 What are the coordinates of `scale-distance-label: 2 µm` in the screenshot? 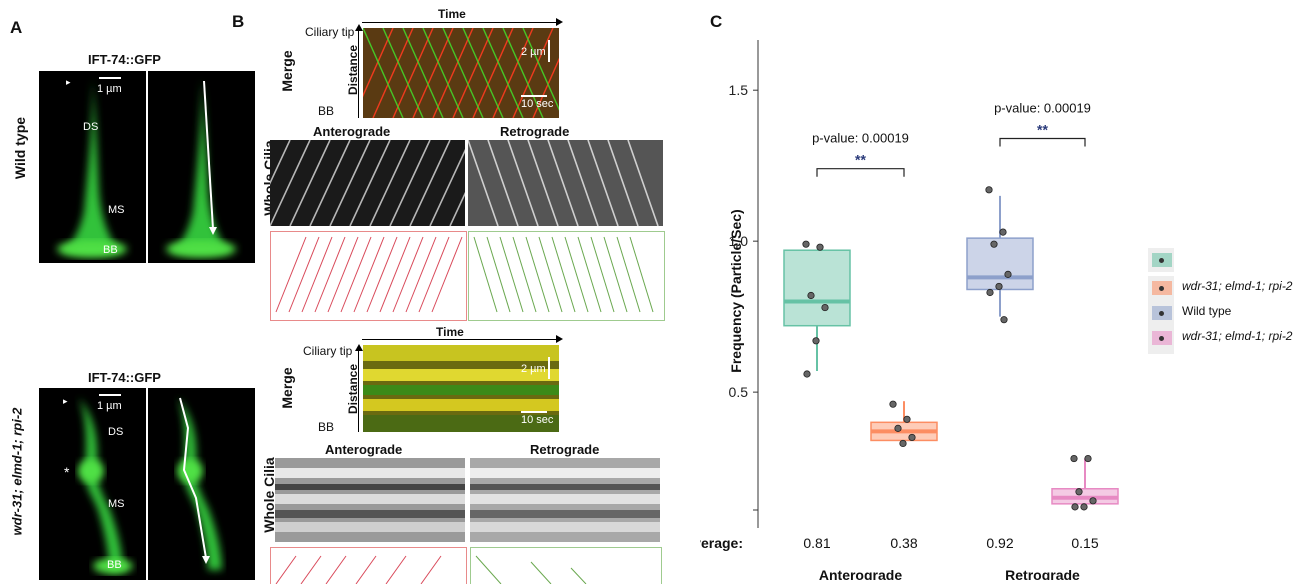 It's located at (533, 369).